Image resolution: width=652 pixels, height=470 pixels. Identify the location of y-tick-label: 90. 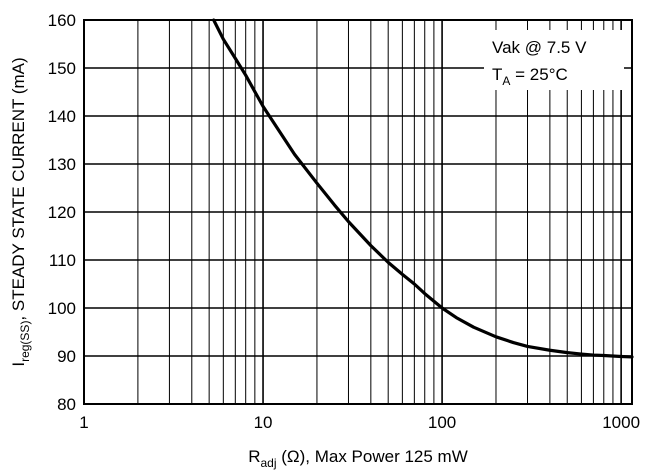
(66, 356).